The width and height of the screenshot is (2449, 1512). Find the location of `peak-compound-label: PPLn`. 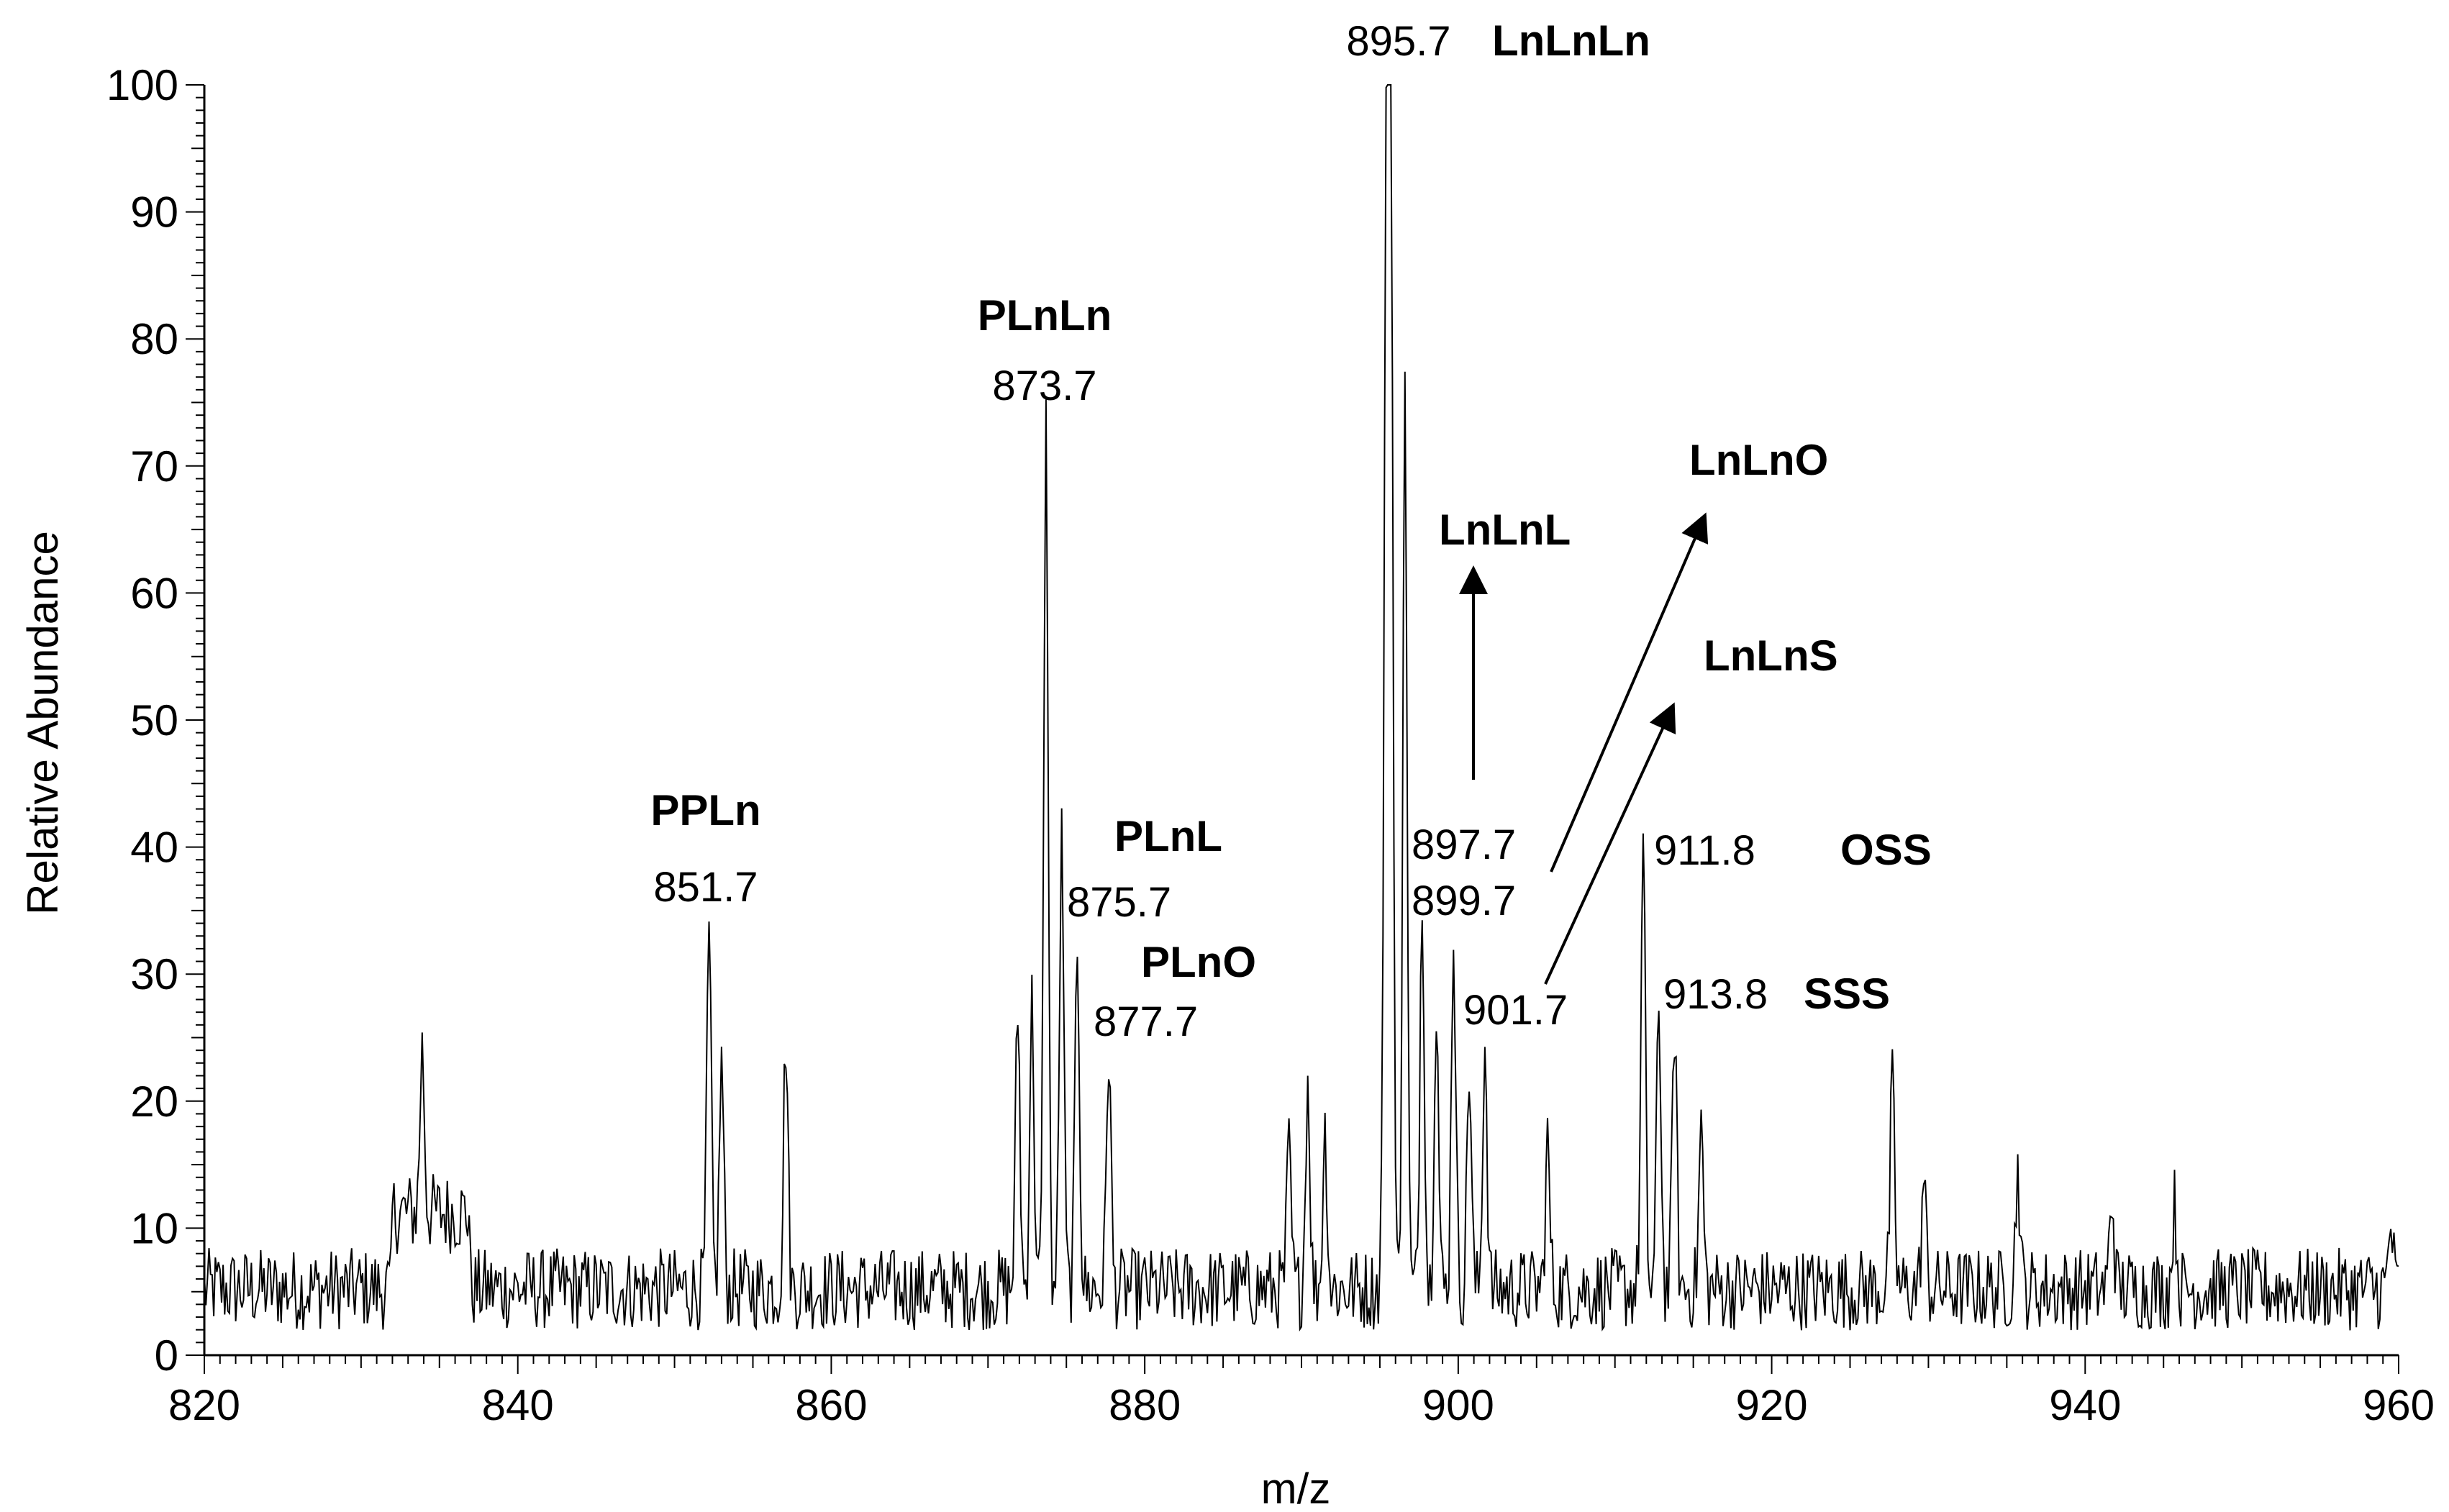

peak-compound-label: PPLn is located at coordinates (705, 810).